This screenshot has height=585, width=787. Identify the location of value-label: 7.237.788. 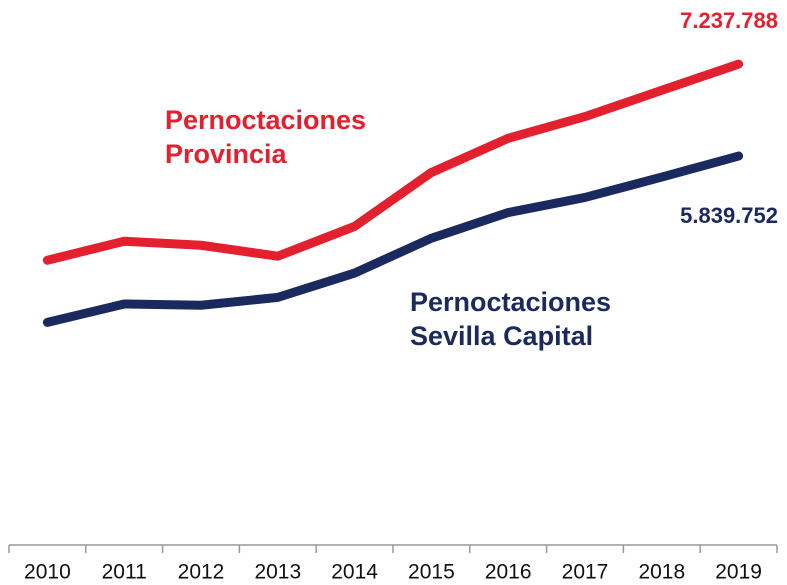
(729, 20).